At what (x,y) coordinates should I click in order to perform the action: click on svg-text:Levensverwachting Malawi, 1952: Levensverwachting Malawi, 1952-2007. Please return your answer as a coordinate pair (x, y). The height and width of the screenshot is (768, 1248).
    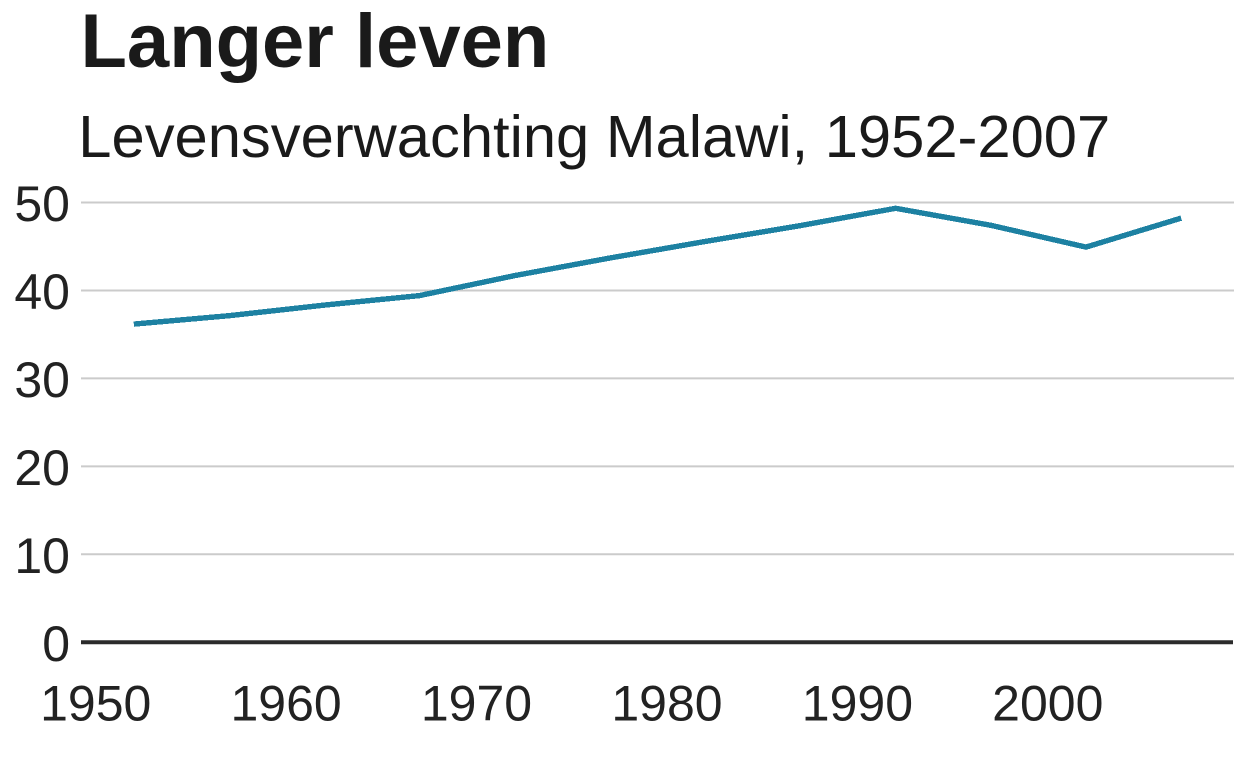
    Looking at the image, I should click on (594, 136).